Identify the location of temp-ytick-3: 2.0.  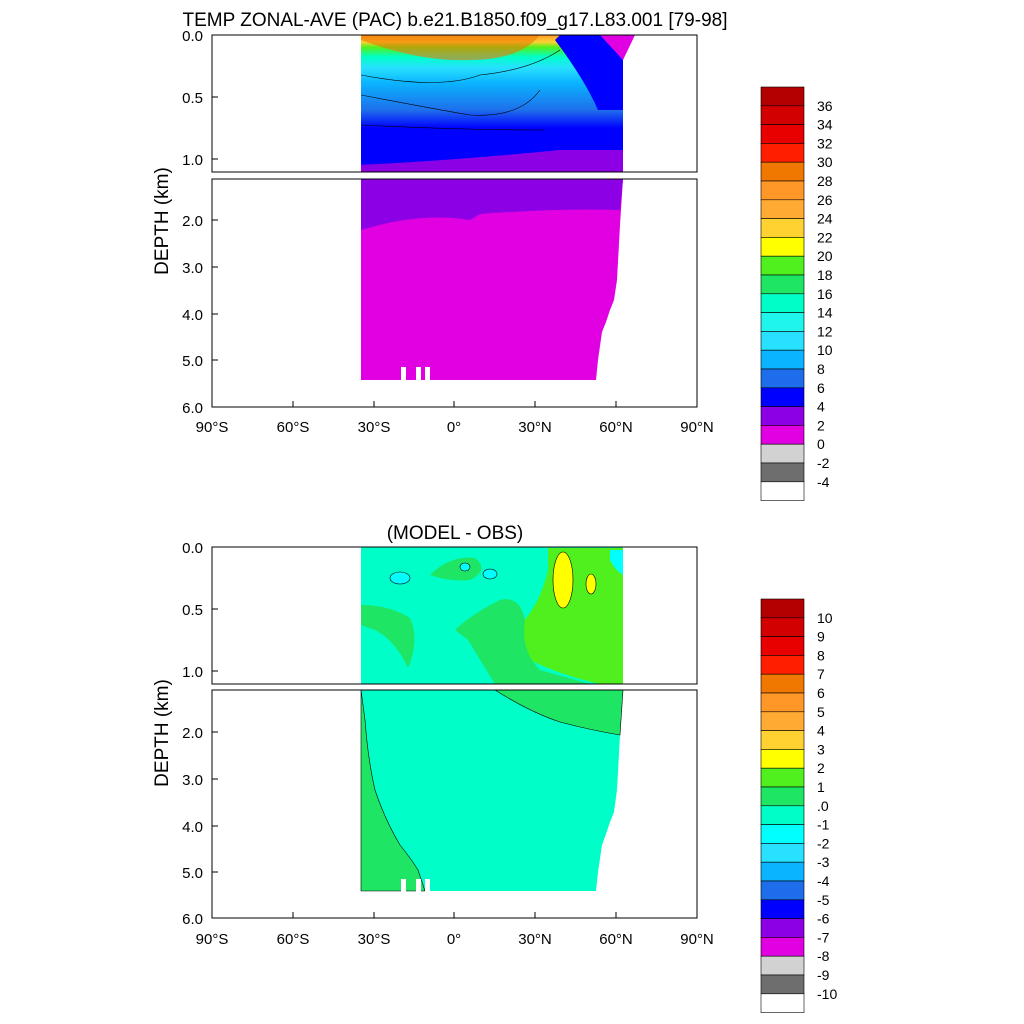
(192, 221).